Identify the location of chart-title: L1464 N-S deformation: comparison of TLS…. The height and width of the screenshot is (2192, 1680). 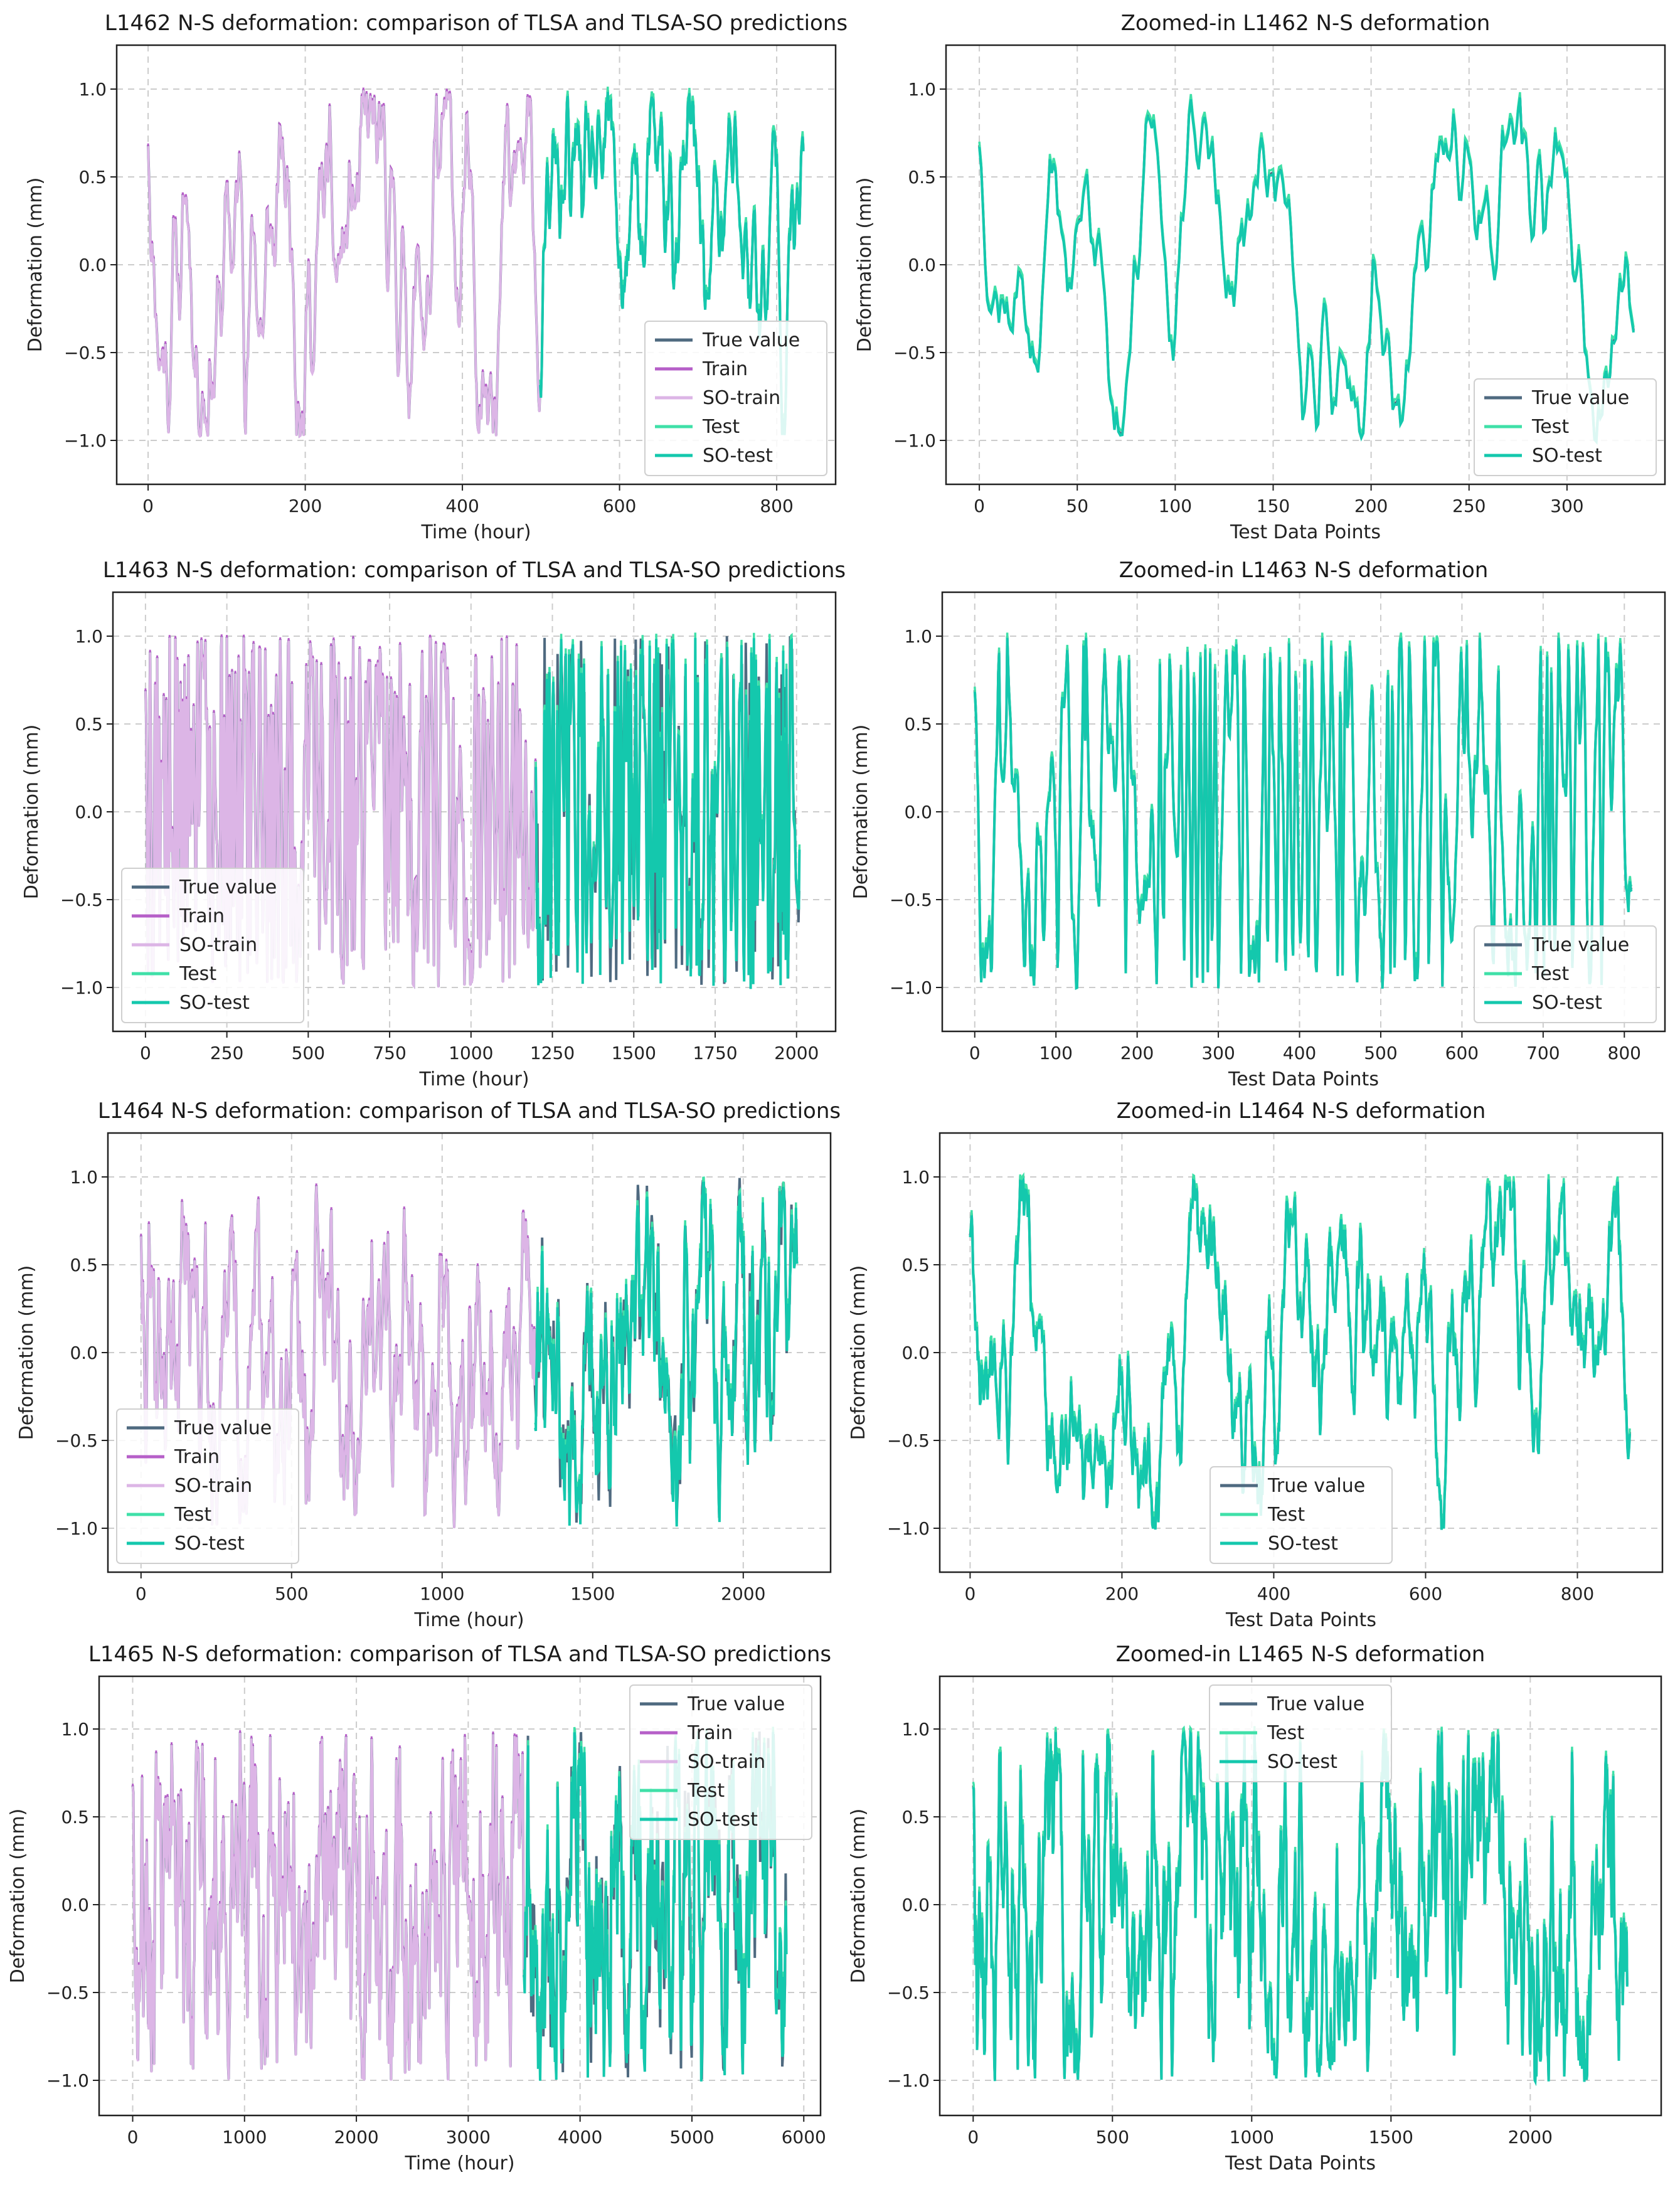
(469, 1111).